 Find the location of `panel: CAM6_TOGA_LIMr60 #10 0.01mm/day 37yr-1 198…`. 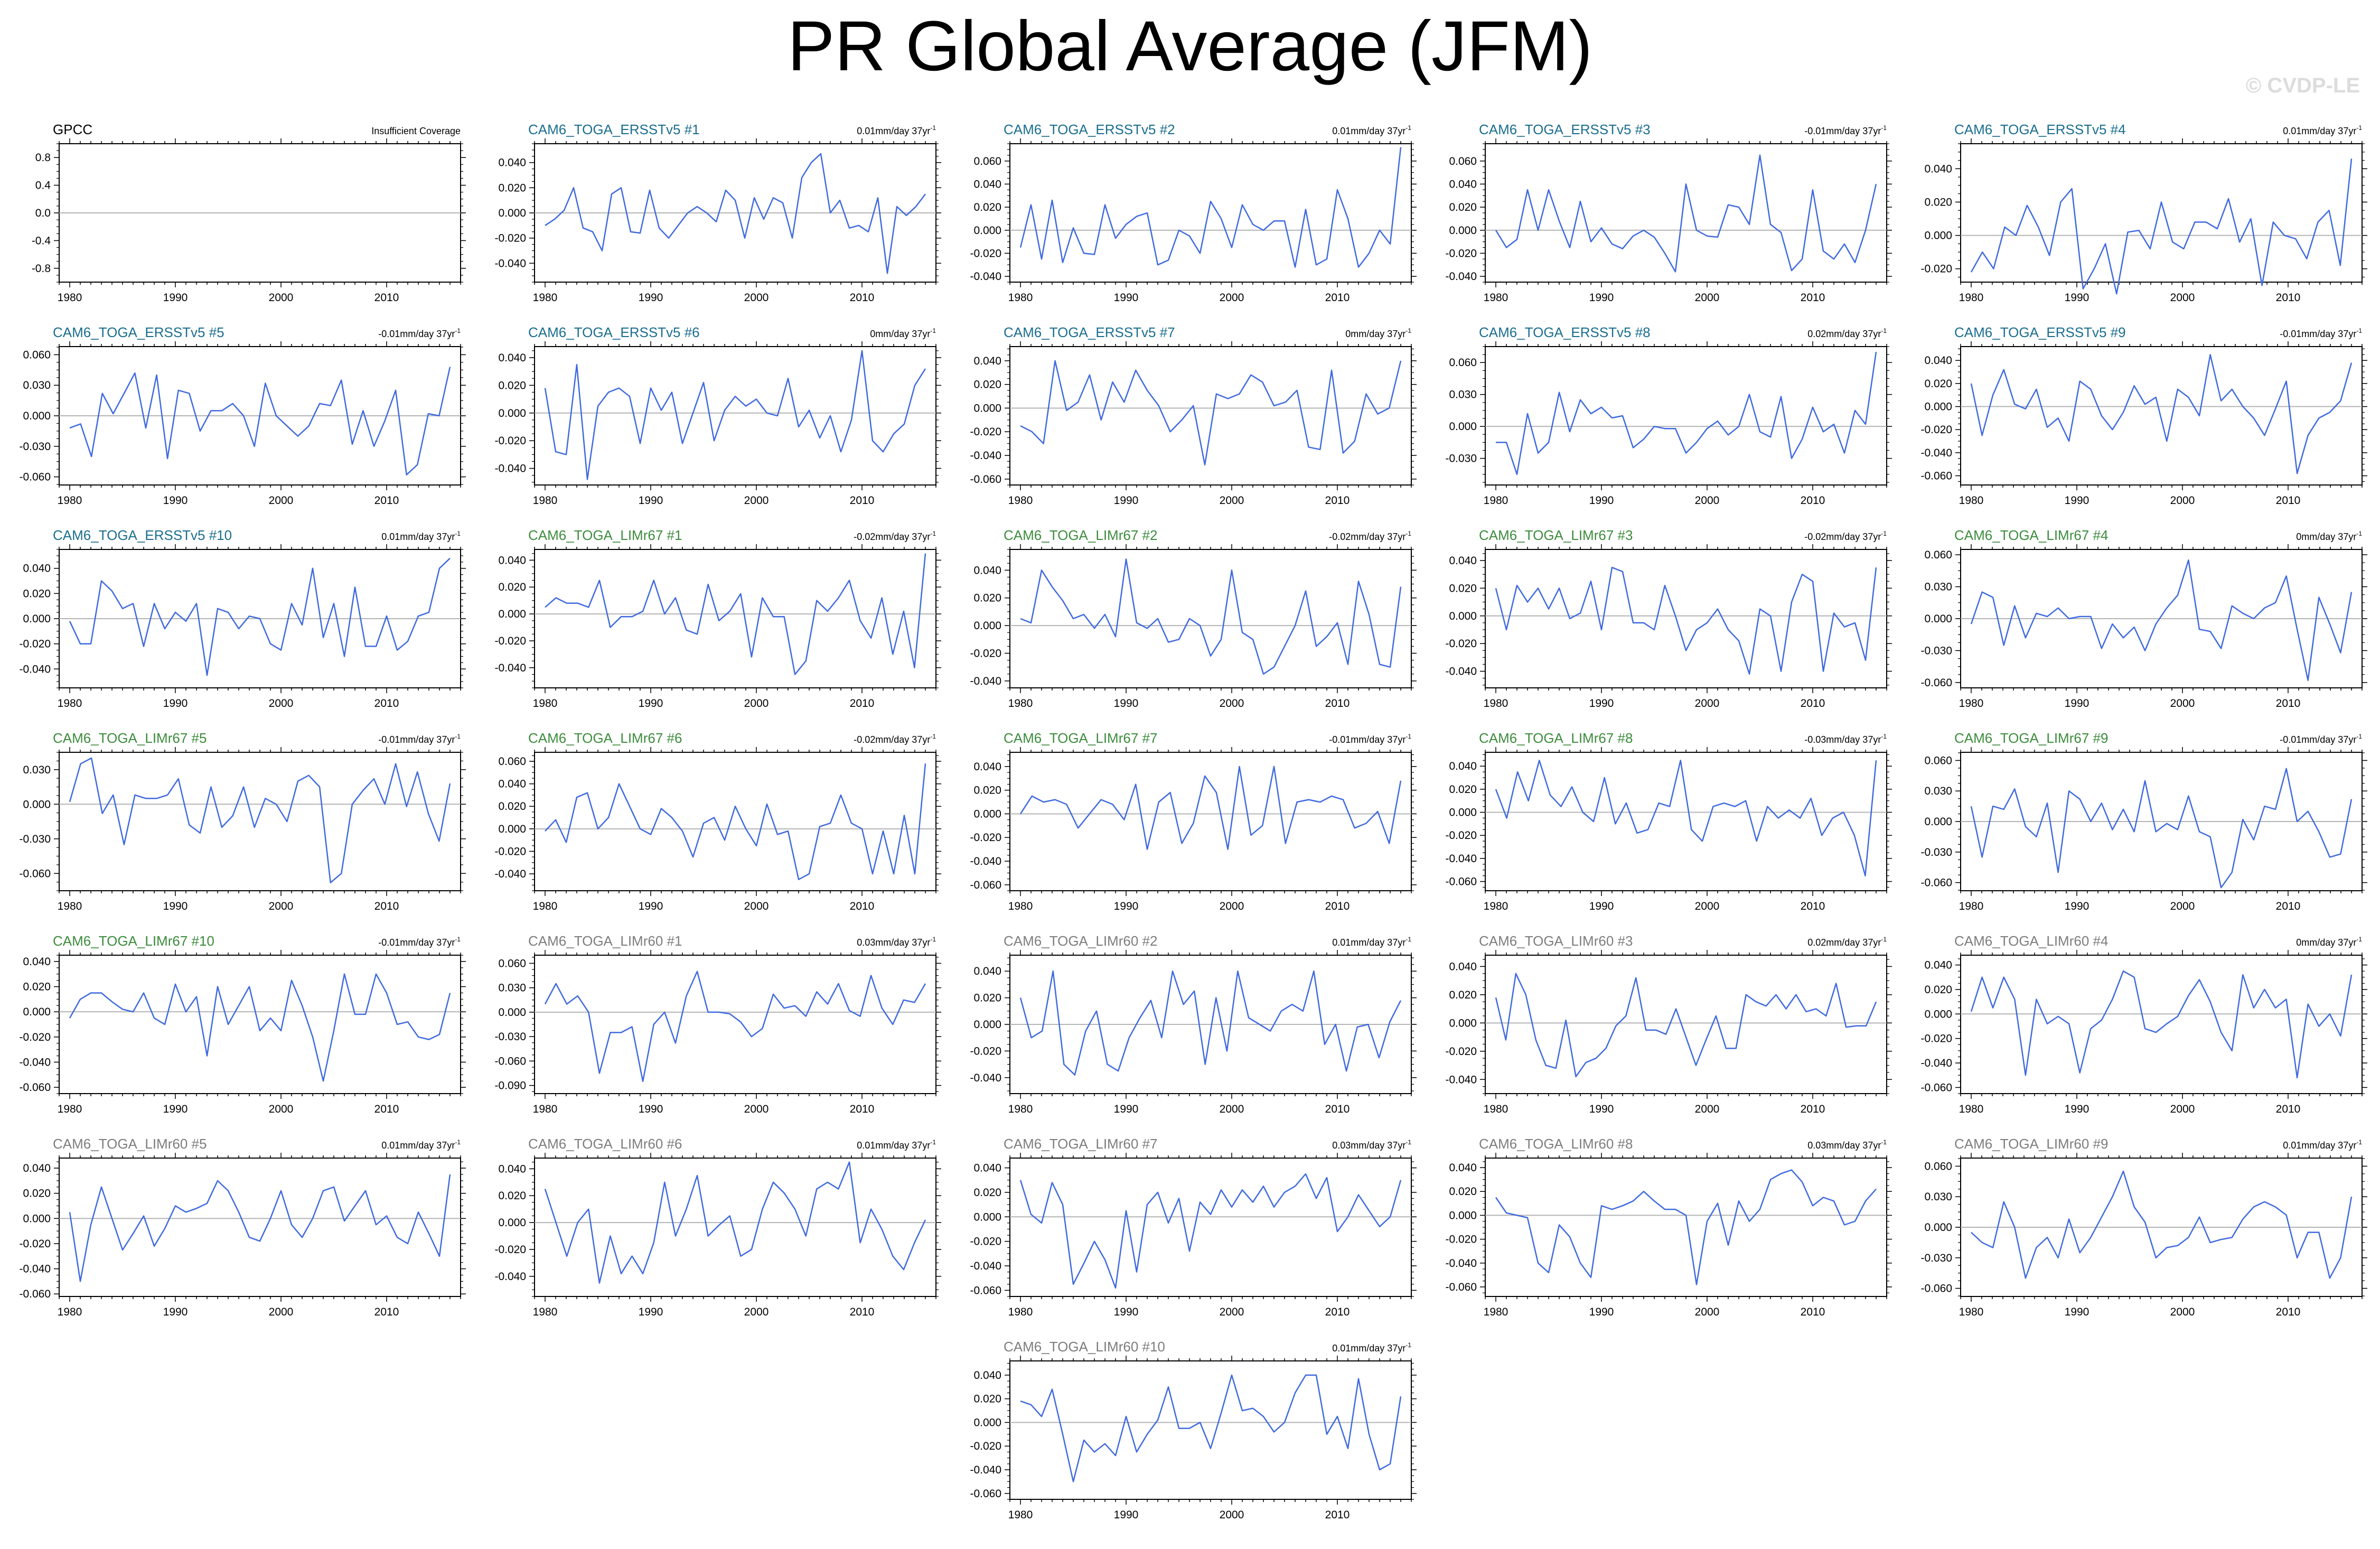

panel: CAM6_TOGA_LIMr60 #10 0.01mm/day 37yr-1 198… is located at coordinates (1194, 1430).